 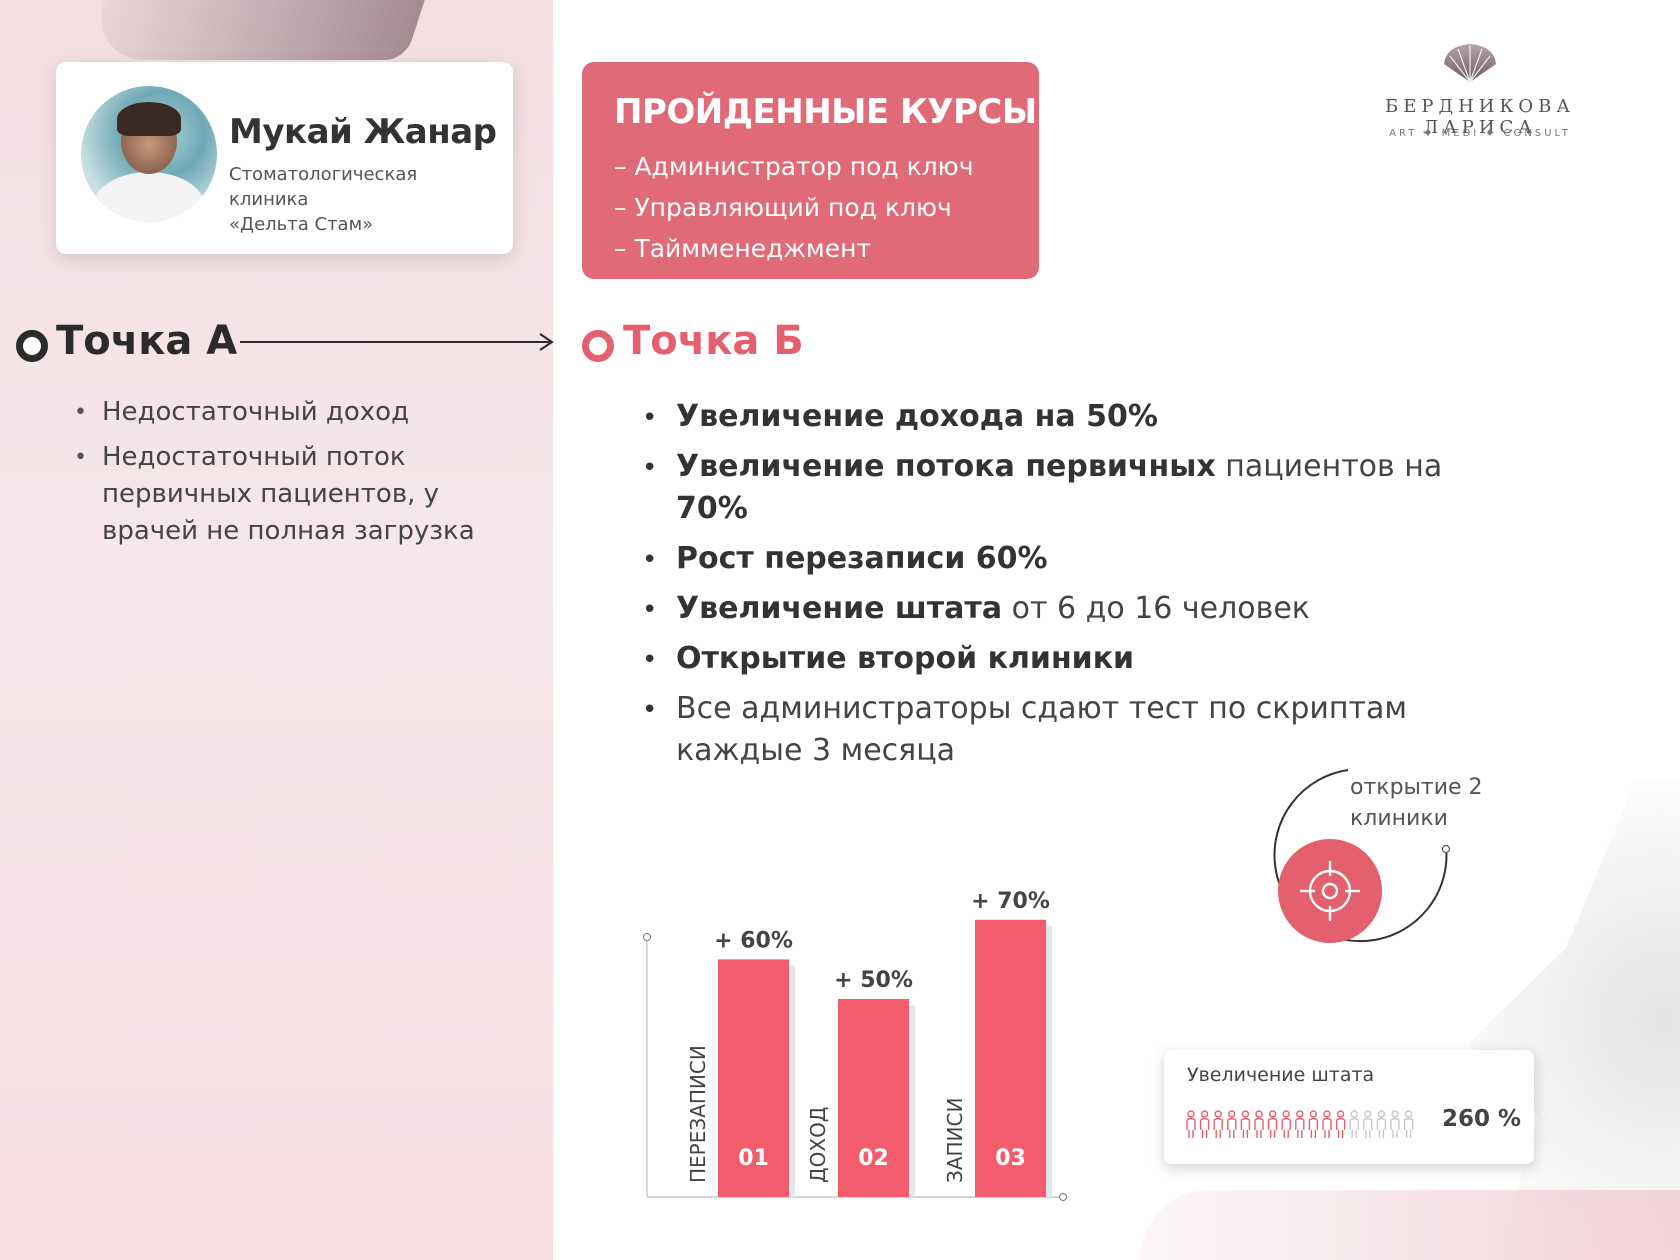 What do you see at coordinates (955, 1140) in the screenshot?
I see `category-label: ЗАПИСИ` at bounding box center [955, 1140].